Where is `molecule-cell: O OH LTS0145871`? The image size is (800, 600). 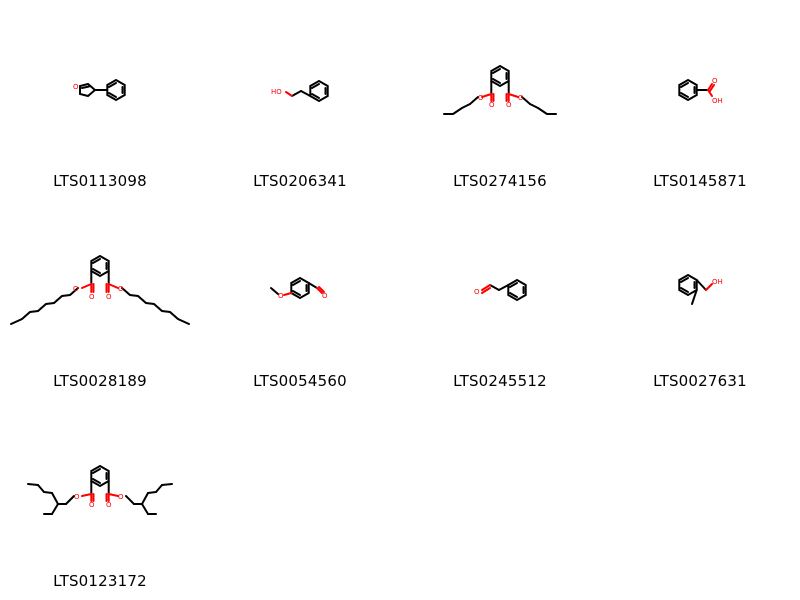
molecule-cell: O OH LTS0145871 is located at coordinates (700, 100).